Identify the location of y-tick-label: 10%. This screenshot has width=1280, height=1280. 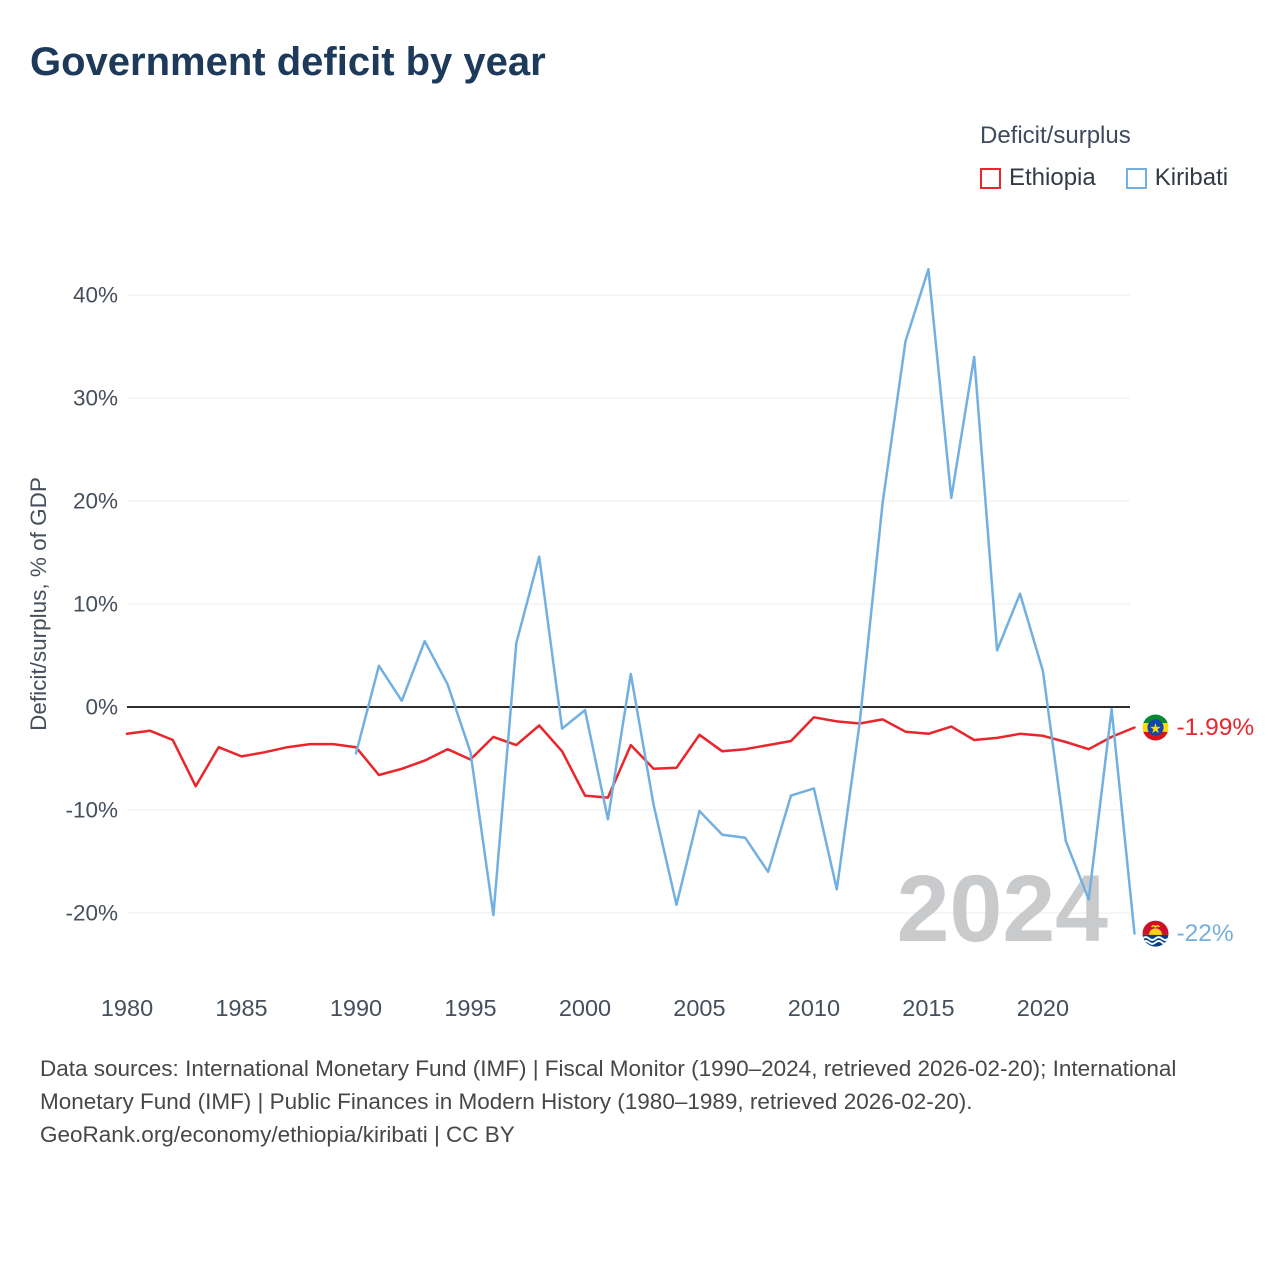
(95, 604).